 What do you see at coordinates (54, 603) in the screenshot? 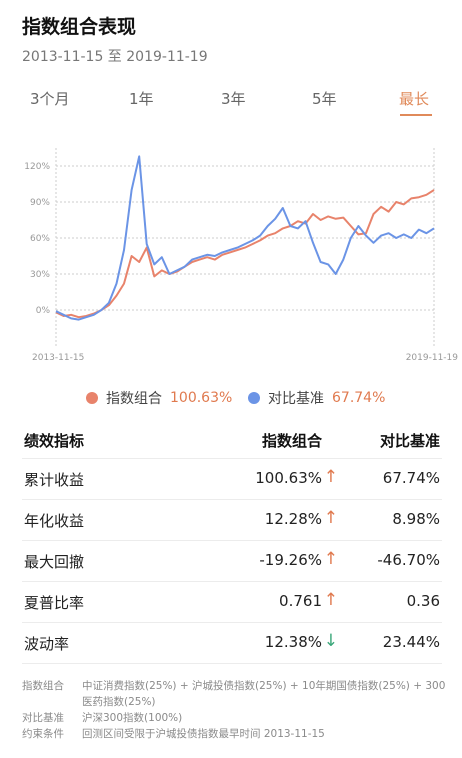
I see `metric-label: 夏普比率` at bounding box center [54, 603].